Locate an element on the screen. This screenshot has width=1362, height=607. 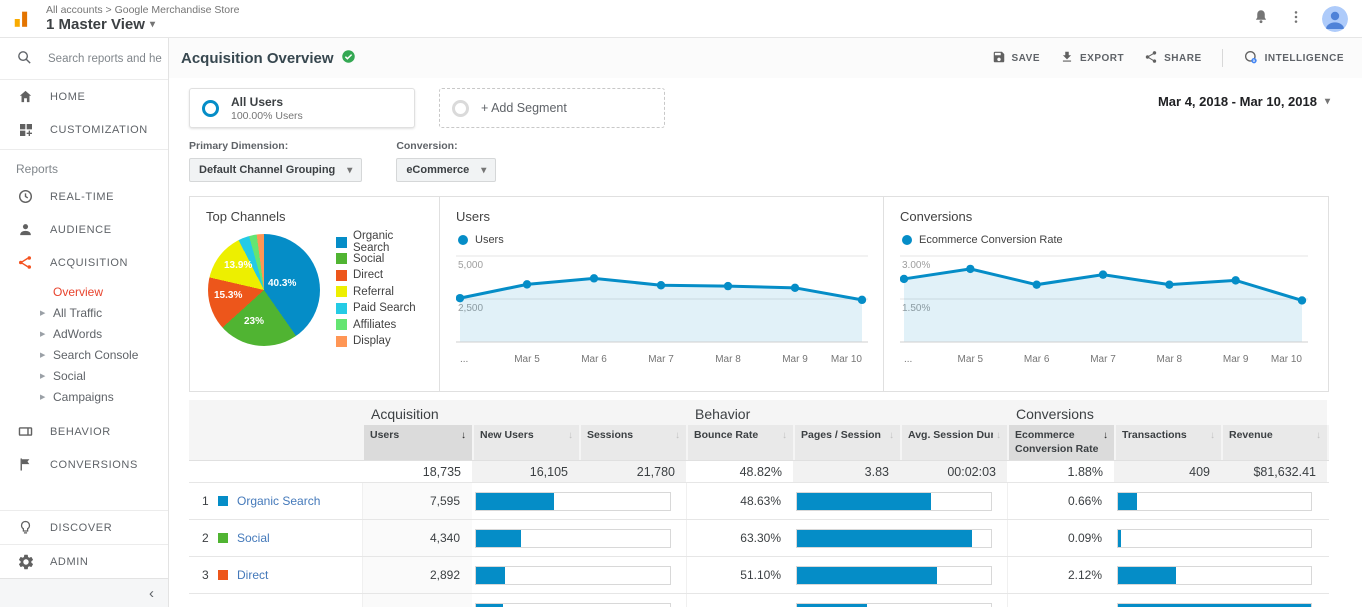
conversion-rate-bar is located at coordinates (1214, 538).